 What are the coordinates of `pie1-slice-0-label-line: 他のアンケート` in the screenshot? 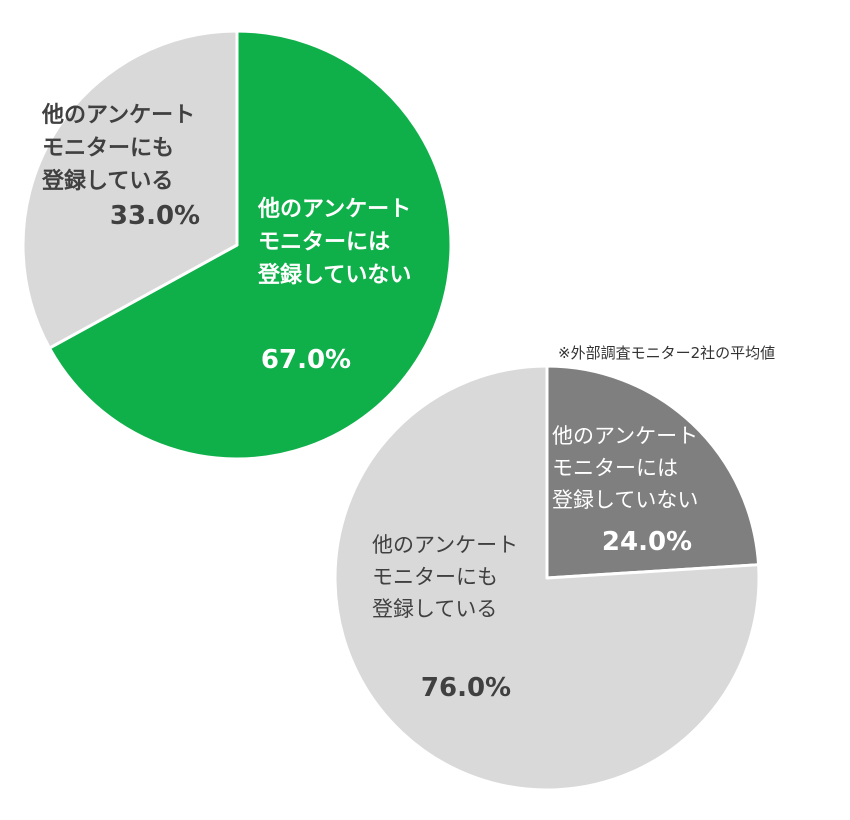 It's located at (334, 209).